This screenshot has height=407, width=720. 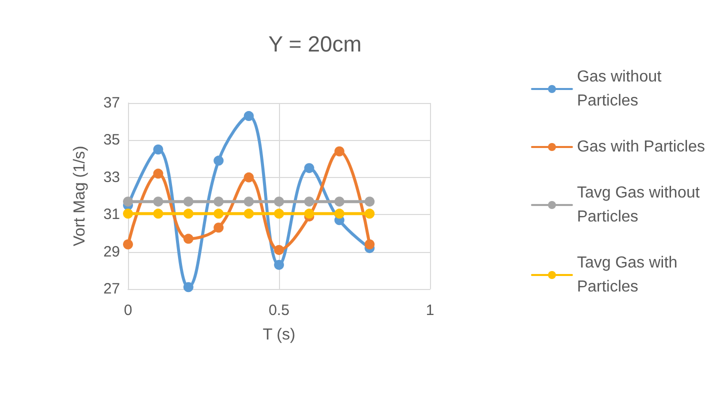 What do you see at coordinates (638, 205) in the screenshot?
I see `legend-label: Tavg Gas without Particles` at bounding box center [638, 205].